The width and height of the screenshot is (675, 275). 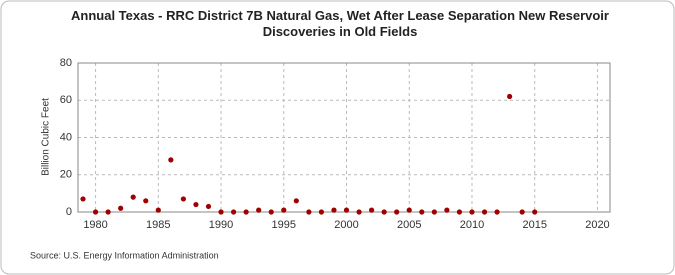 What do you see at coordinates (66, 100) in the screenshot?
I see `y-tick-label: 60` at bounding box center [66, 100].